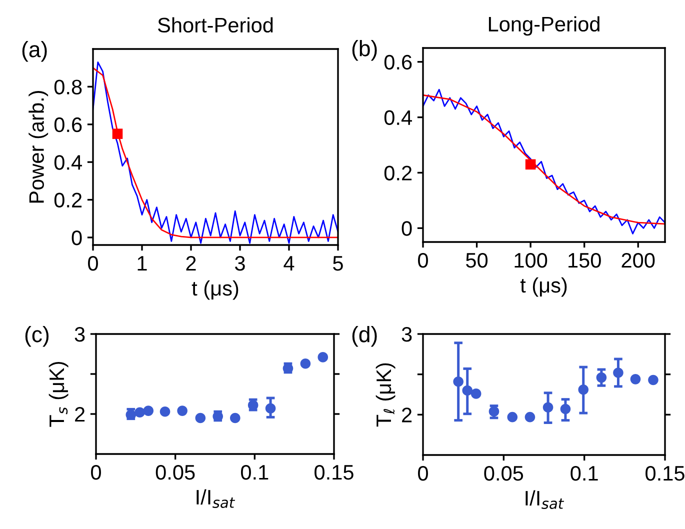  What do you see at coordinates (34, 51) in the screenshot?
I see `text: (a)` at bounding box center [34, 51].